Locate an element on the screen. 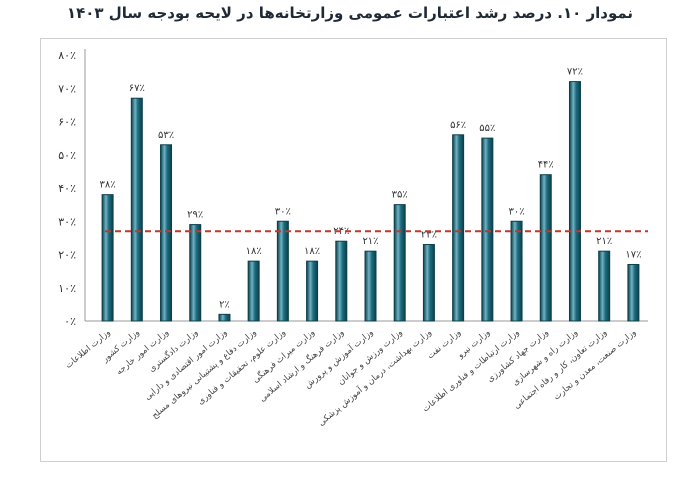 This screenshot has width=700, height=479. y-tick-label: ۸۰٪ is located at coordinates (67, 55).